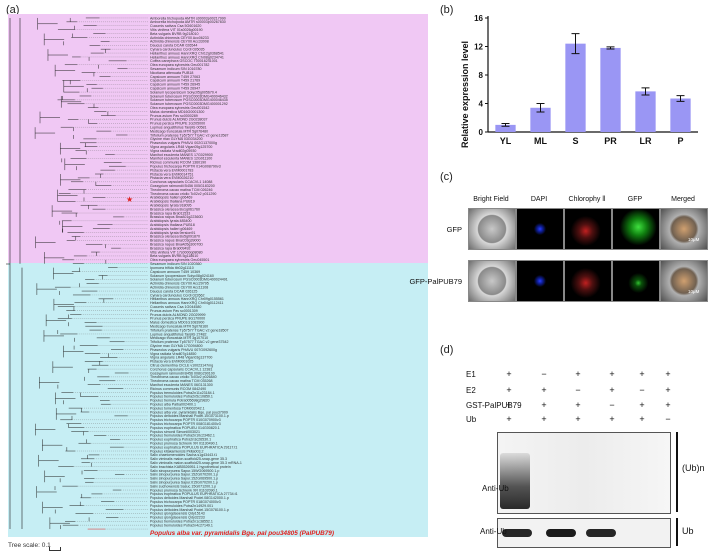  What do you see at coordinates (177, 319) in the screenshot?
I see `species-label: Prunus persica PRUPE 8G170000` at bounding box center [177, 319].